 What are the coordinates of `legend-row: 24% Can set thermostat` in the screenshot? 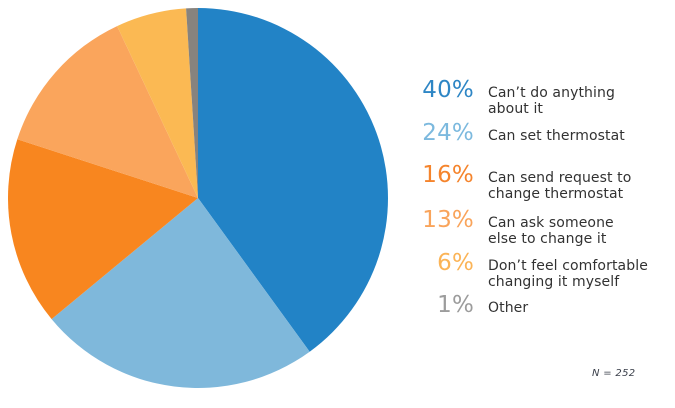 It's located at (521, 133).